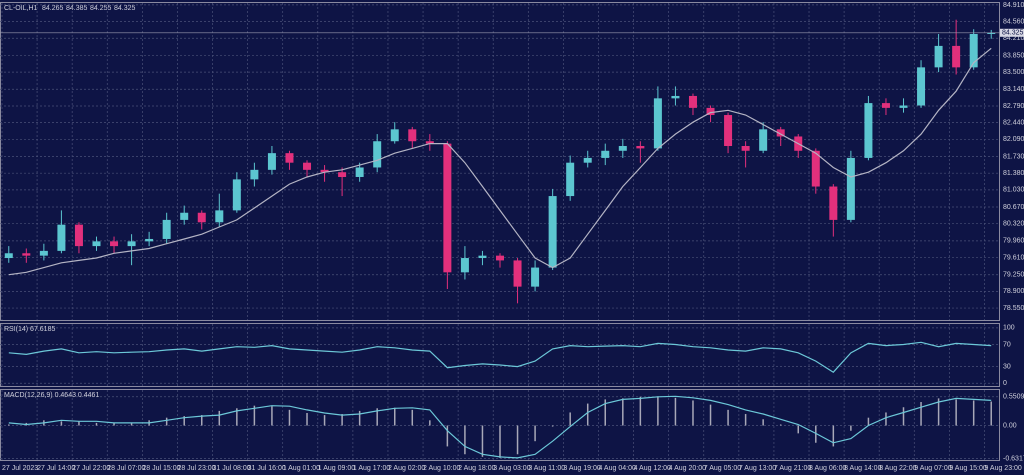  Describe the element at coordinates (29, 329) in the screenshot. I see `indicator-title: RSI(14) 67.6185` at that location.